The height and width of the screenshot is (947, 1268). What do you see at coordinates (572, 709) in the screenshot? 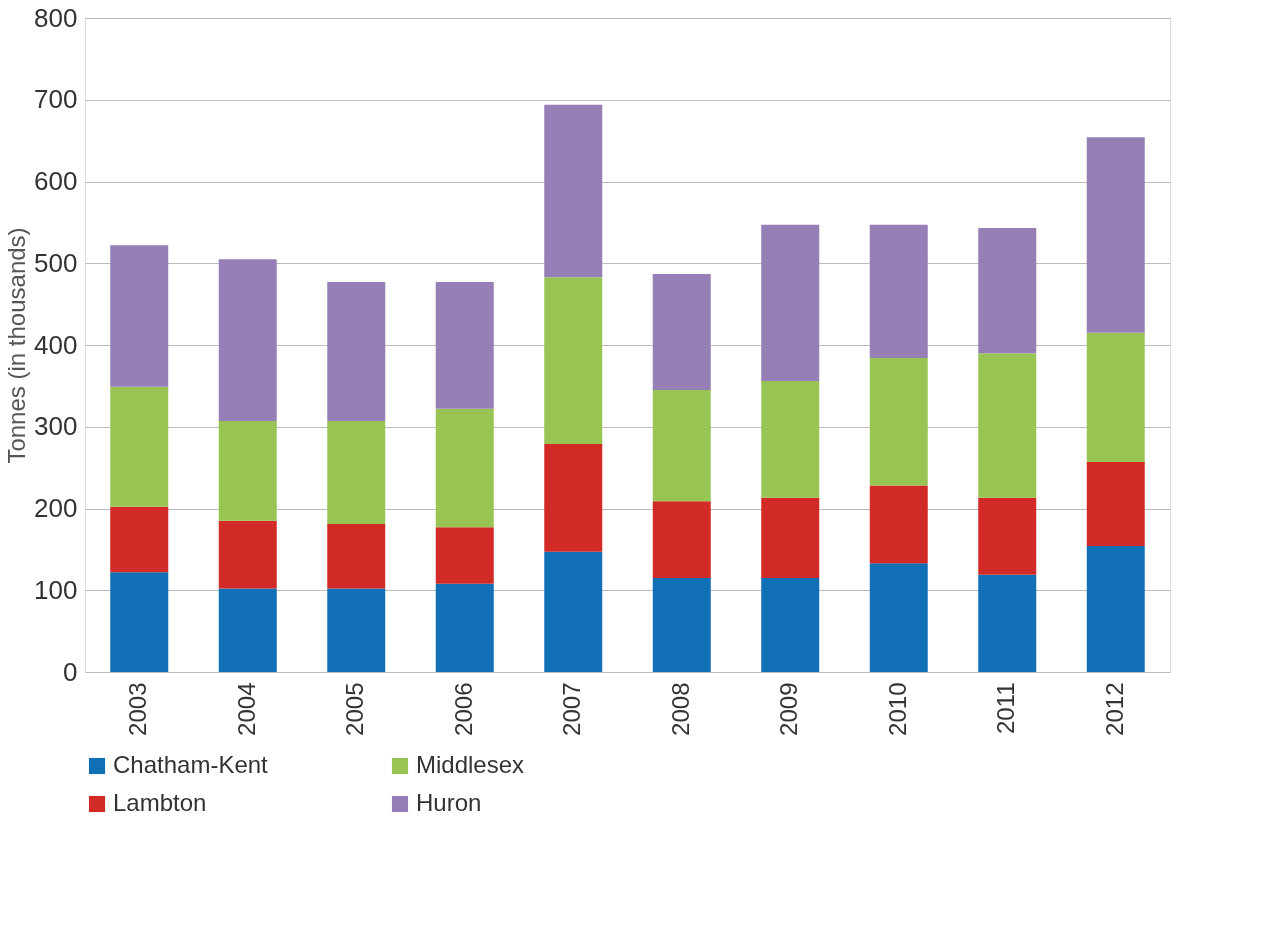
I see `x-tick-label: 2007` at bounding box center [572, 709].